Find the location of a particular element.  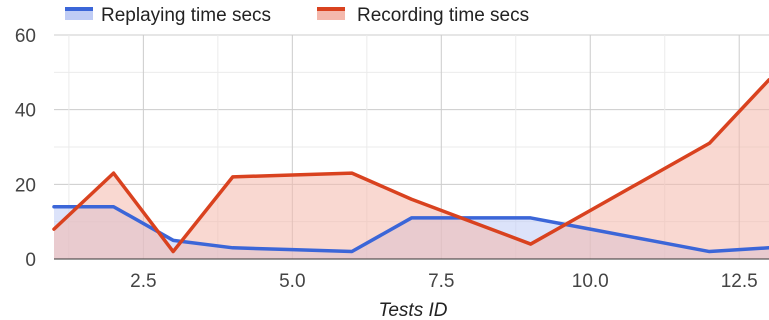

x-tick-label: 5.0 is located at coordinates (292, 281).